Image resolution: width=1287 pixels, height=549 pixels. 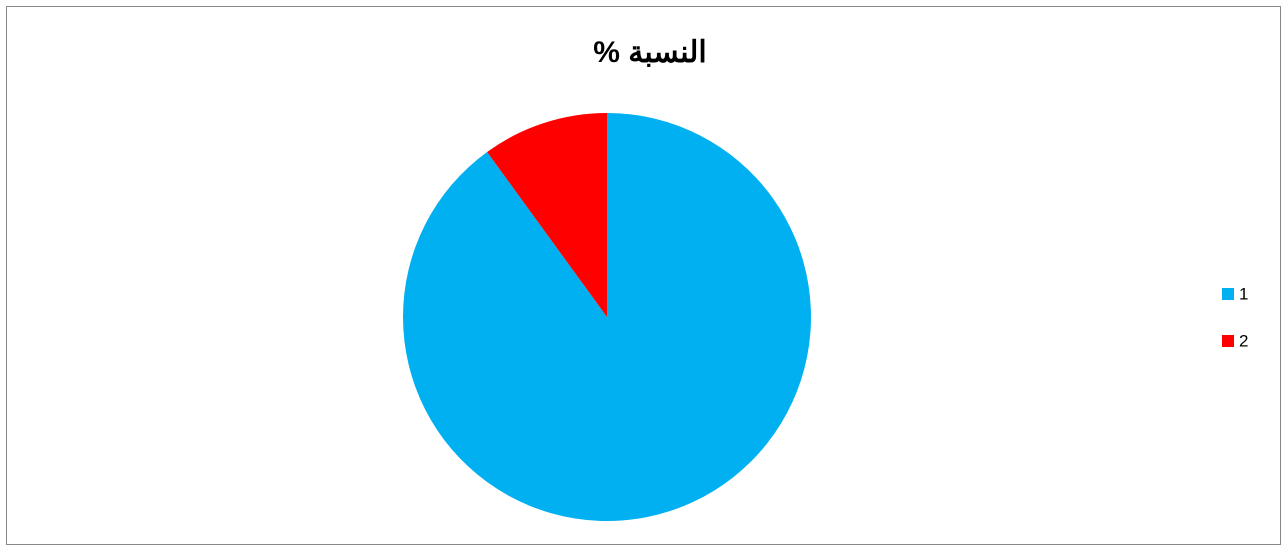 I want to click on legend-label: 1, so click(x=1243, y=293).